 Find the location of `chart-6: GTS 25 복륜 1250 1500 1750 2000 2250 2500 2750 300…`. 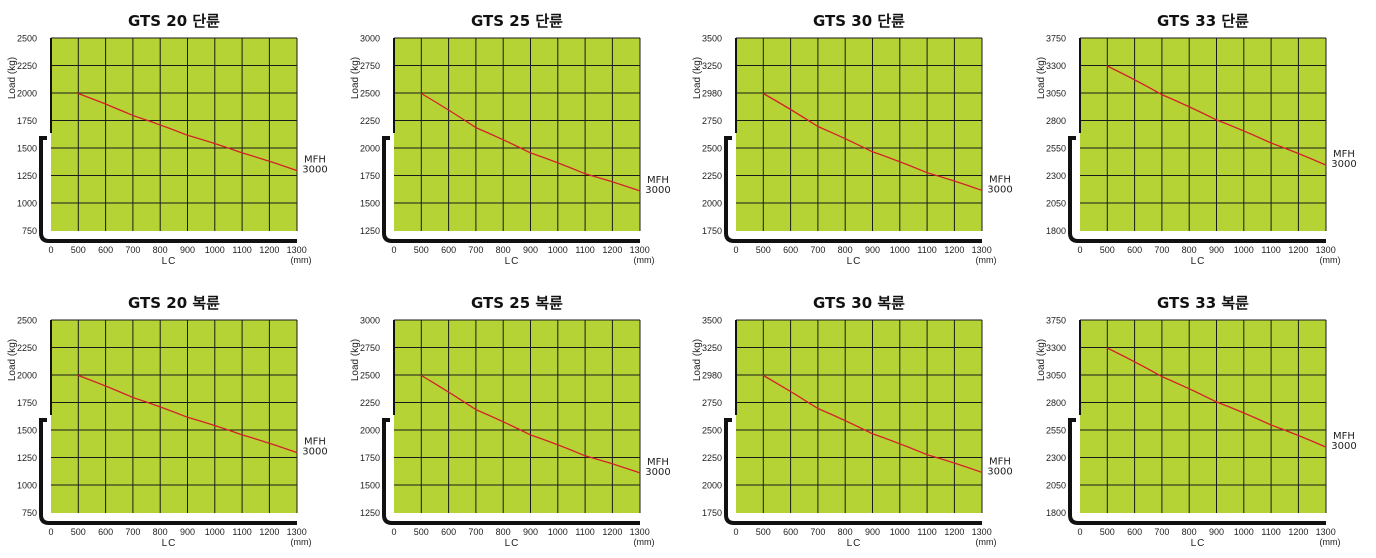

chart-6: GTS 25 복륜 1250 1500 1750 2000 2250 2500 2750 300… is located at coordinates (510, 421).